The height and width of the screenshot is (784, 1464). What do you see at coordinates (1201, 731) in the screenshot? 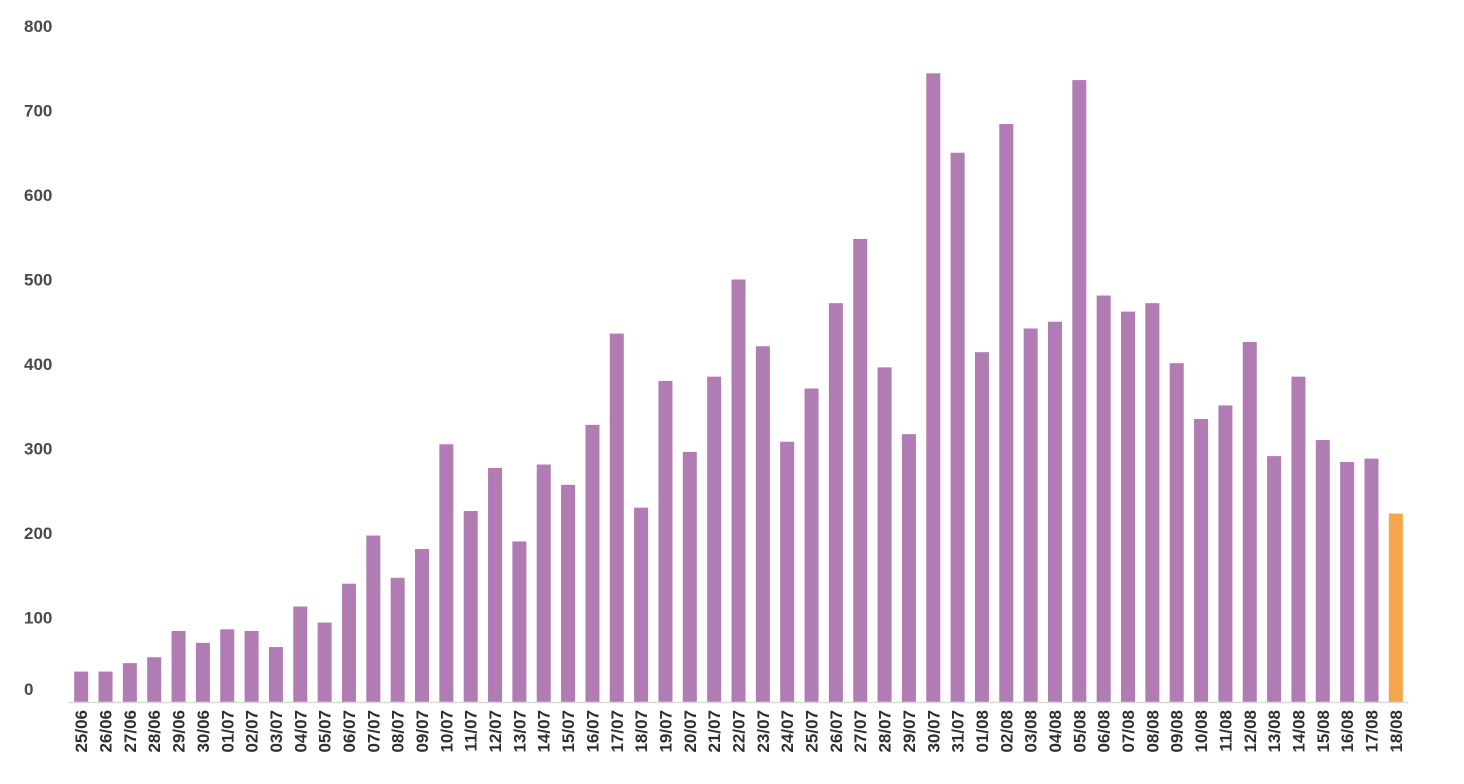
I see `x-tick-label: 10/08` at bounding box center [1201, 731].